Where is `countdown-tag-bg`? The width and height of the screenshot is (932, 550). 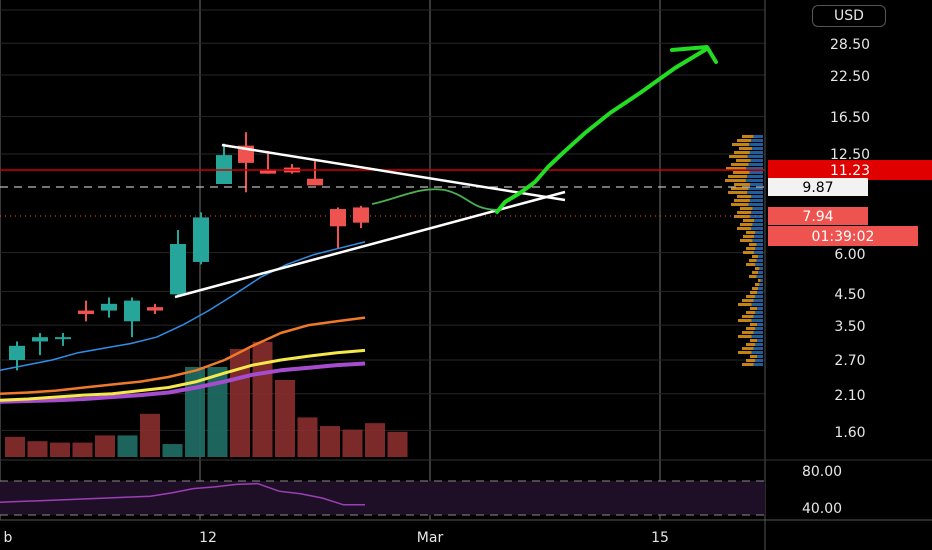
countdown-tag-bg is located at coordinates (843, 236).